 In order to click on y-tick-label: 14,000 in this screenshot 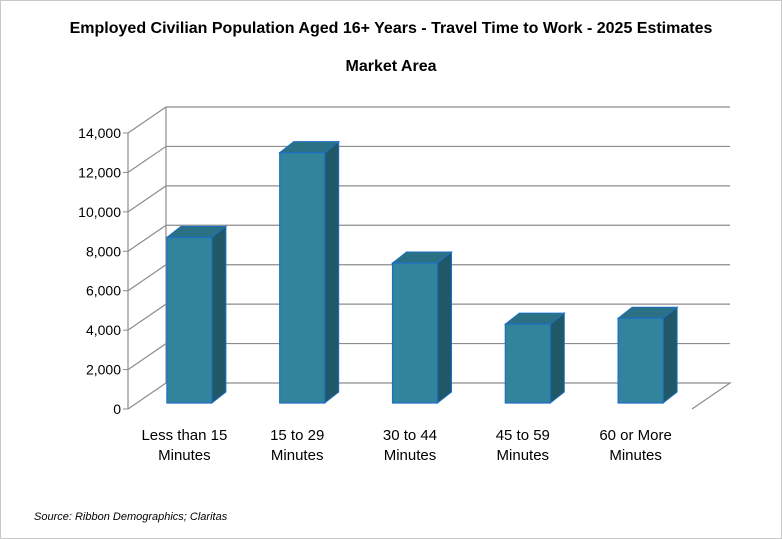, I will do `click(99, 133)`.